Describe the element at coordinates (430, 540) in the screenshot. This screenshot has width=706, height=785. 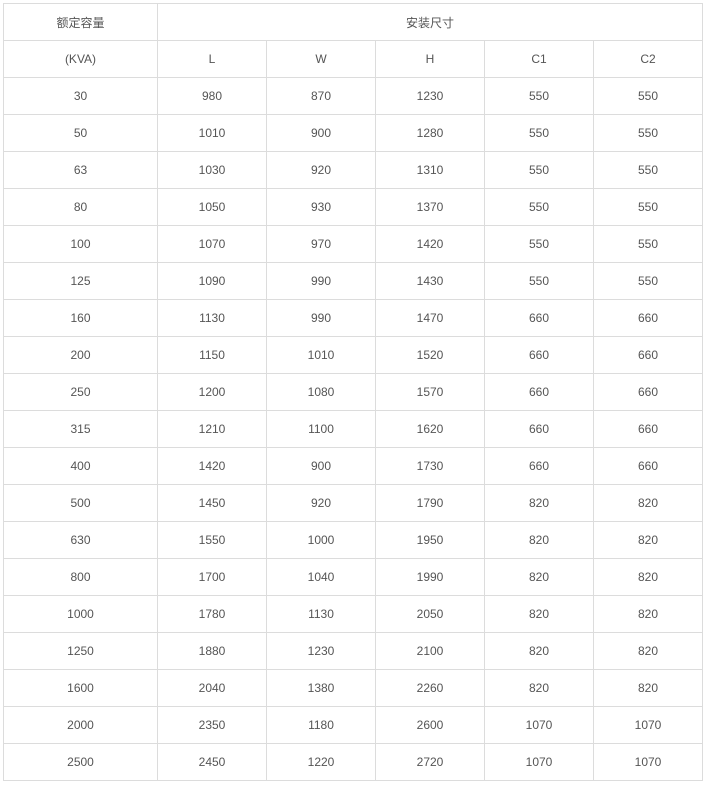
I see `cell-h: 1950` at that location.